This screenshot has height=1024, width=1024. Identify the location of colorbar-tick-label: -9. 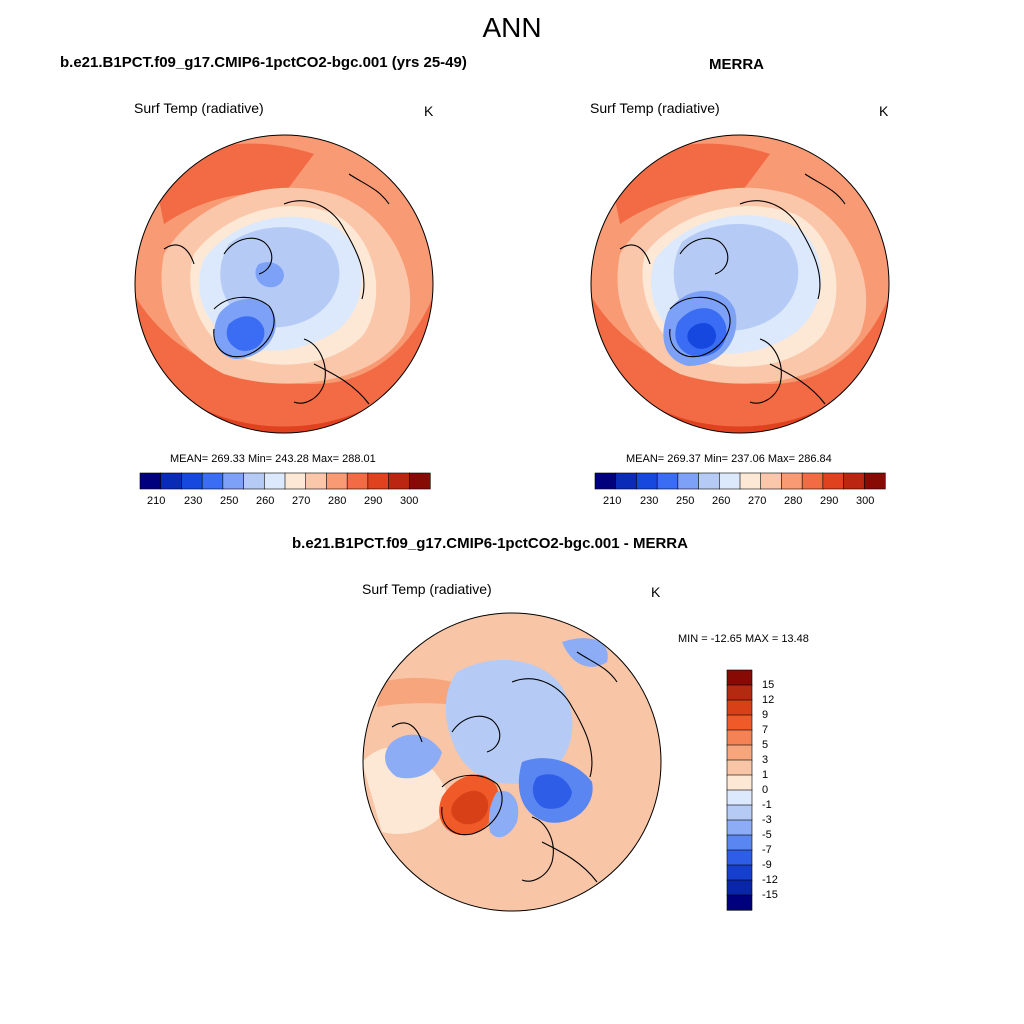
(767, 865).